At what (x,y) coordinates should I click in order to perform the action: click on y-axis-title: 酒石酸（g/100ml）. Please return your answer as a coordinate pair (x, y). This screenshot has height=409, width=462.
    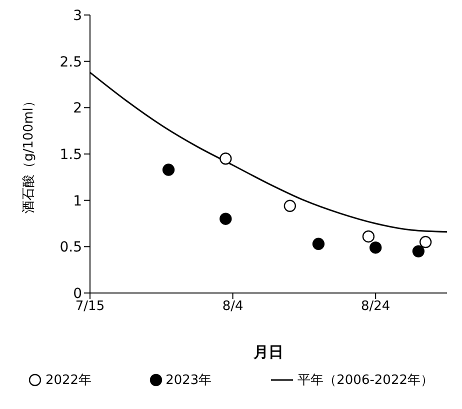
    Looking at the image, I should click on (29, 154).